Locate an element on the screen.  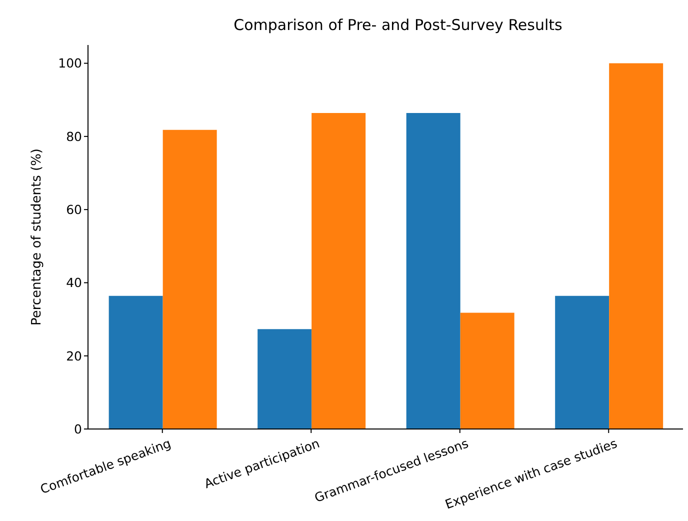
y-tick-label: 20 is located at coordinates (74, 356).